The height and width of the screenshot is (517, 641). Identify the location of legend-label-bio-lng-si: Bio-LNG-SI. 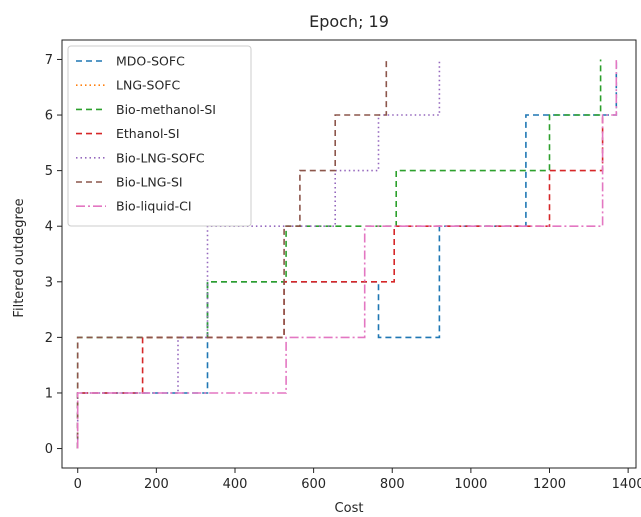
(149, 182).